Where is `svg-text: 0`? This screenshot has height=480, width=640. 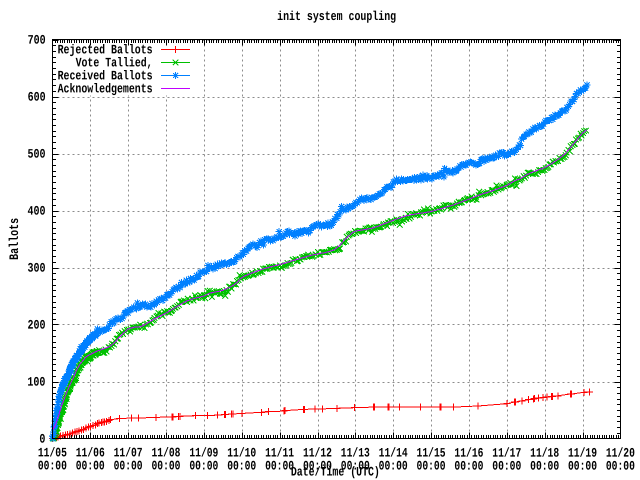 svg-text: 0 is located at coordinates (42, 439).